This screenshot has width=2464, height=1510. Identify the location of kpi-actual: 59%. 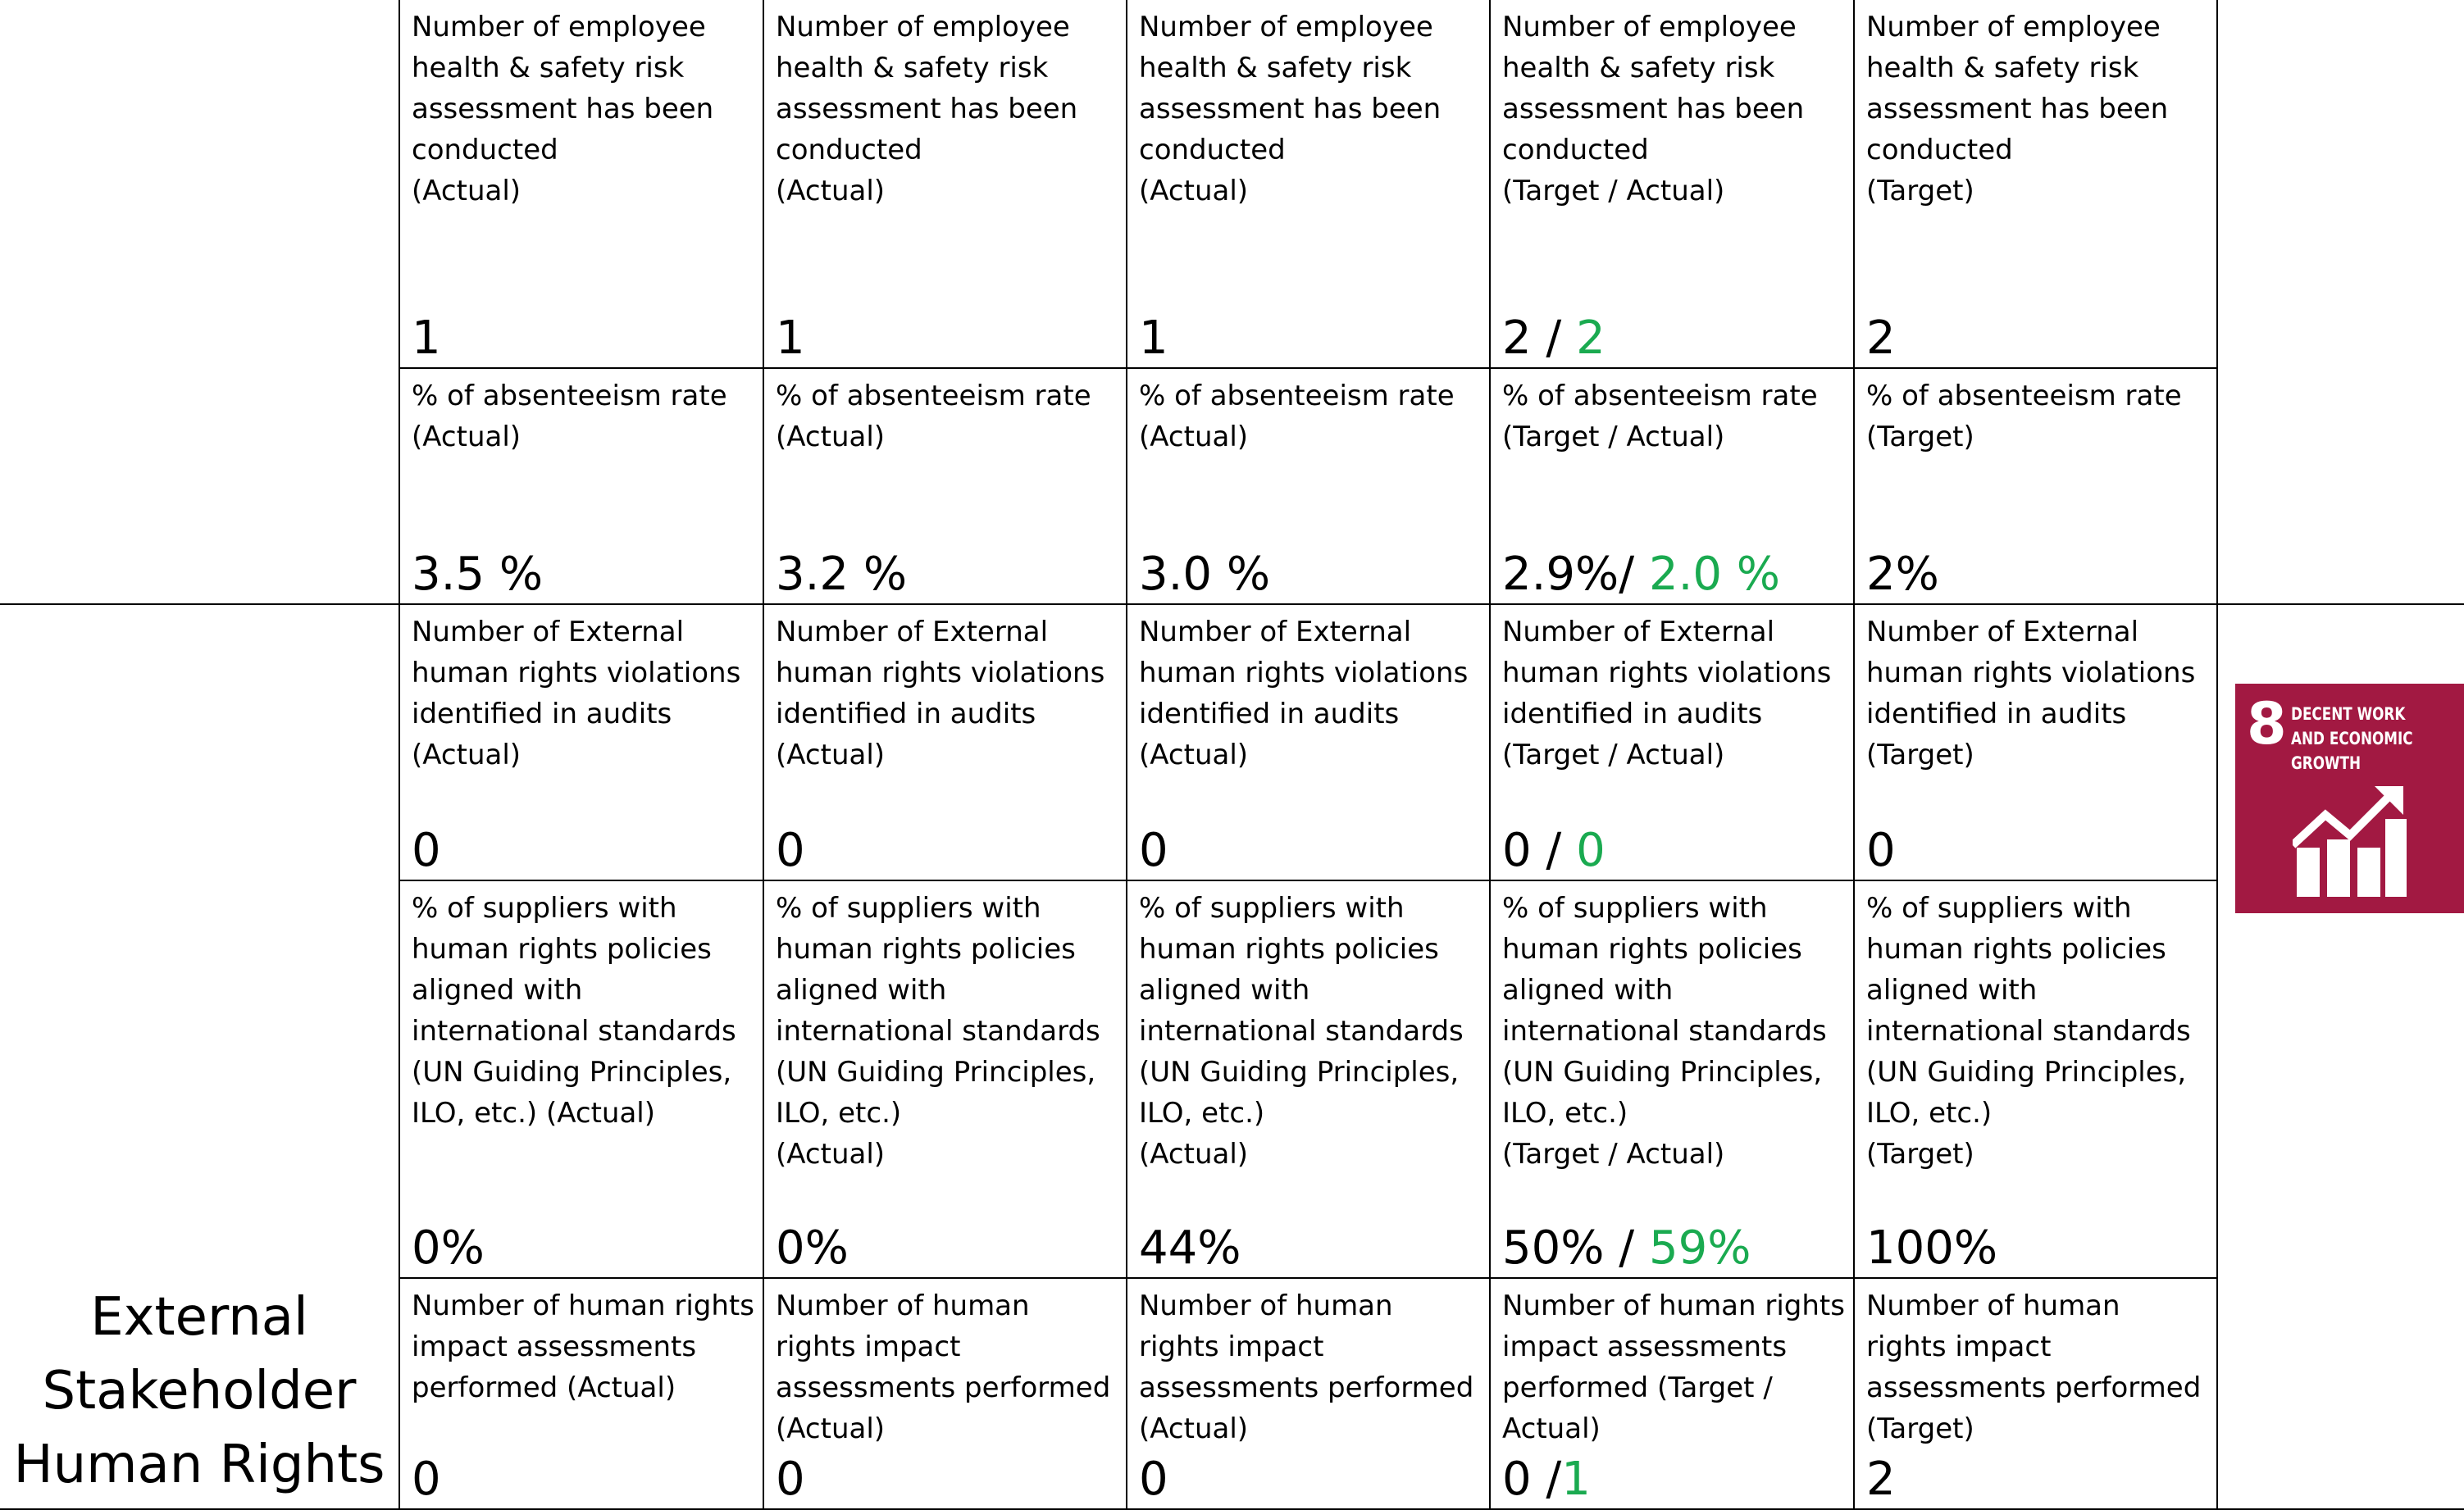
(1699, 1248).